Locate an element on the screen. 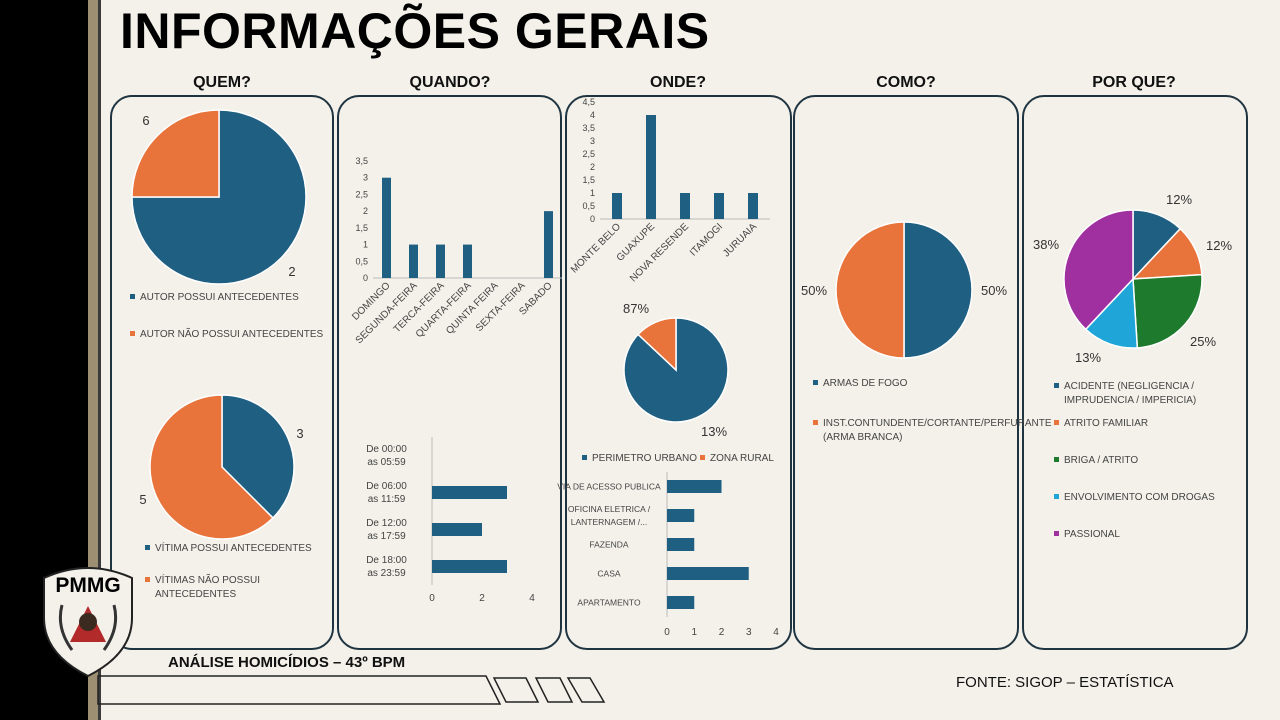  porque-legend-label-3-0: ENVOLVIMENTO COM DROGAS is located at coordinates (1139, 497).